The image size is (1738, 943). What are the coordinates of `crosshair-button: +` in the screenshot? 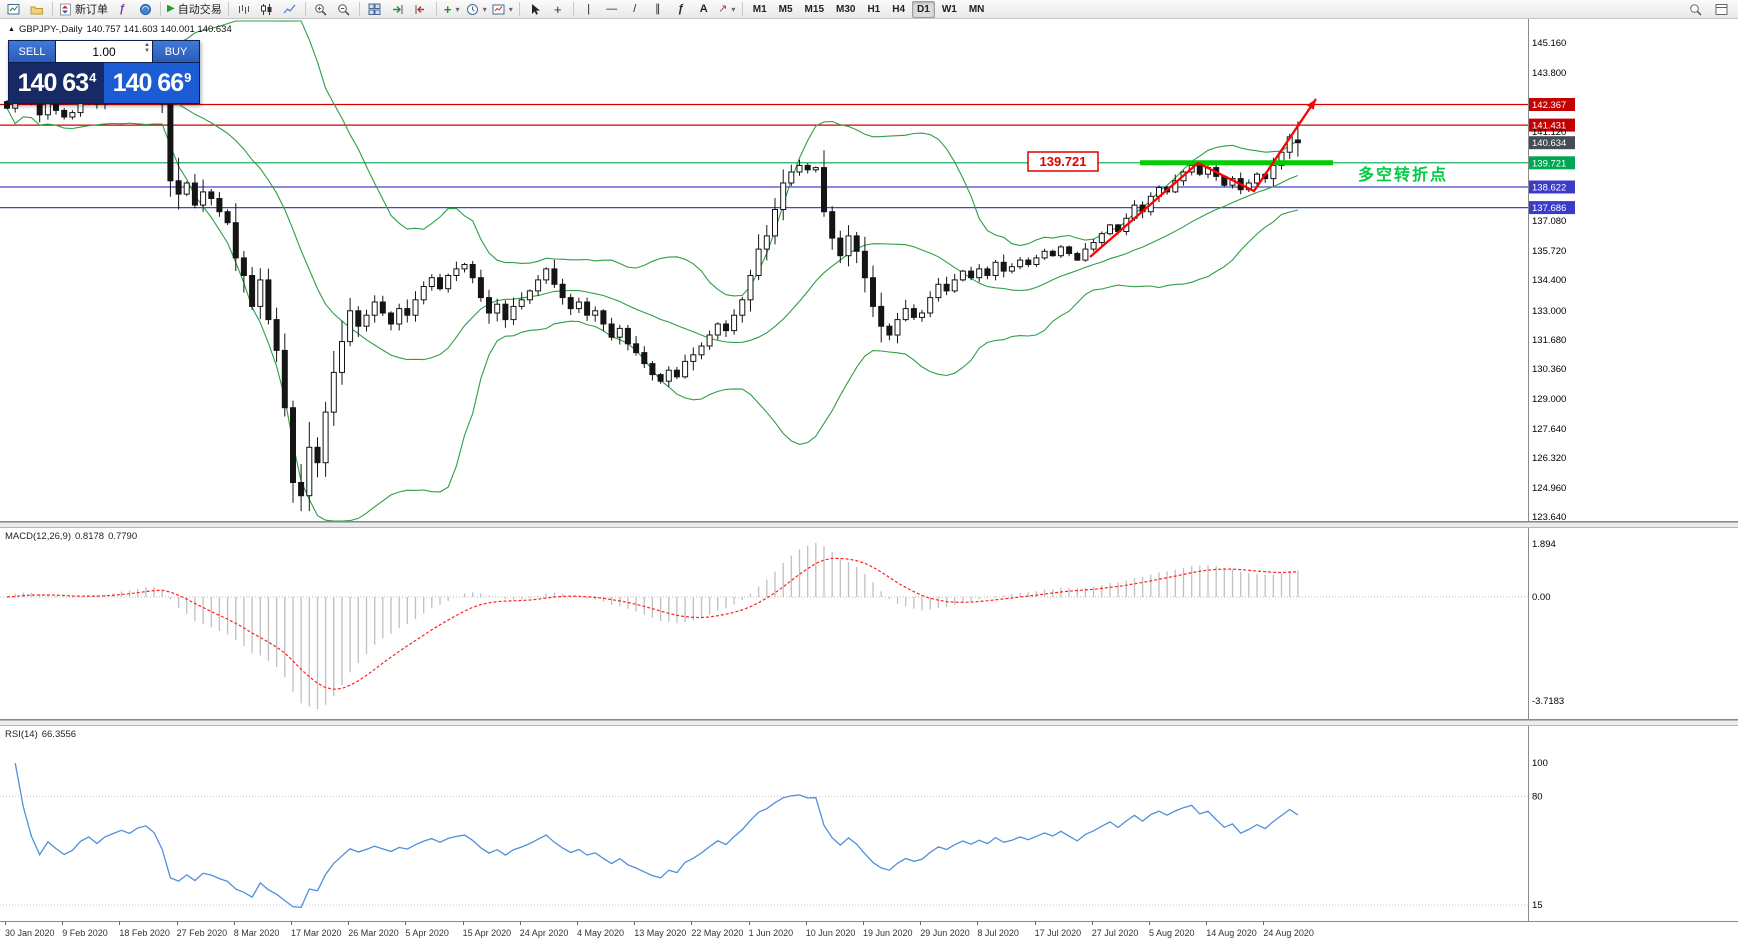 It's located at (558, 9).